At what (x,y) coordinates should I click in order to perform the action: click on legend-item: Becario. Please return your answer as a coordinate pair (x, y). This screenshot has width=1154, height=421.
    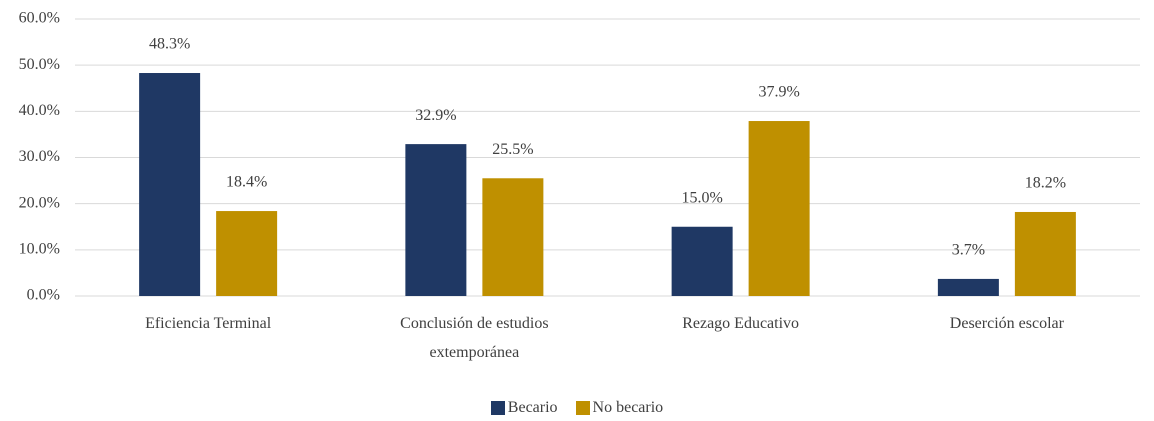
    Looking at the image, I should click on (524, 408).